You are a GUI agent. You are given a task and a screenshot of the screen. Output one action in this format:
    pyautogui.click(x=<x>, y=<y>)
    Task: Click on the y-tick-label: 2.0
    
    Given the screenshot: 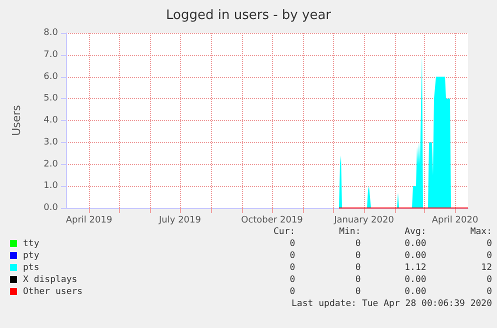 What is the action you would take?
    pyautogui.click(x=51, y=164)
    